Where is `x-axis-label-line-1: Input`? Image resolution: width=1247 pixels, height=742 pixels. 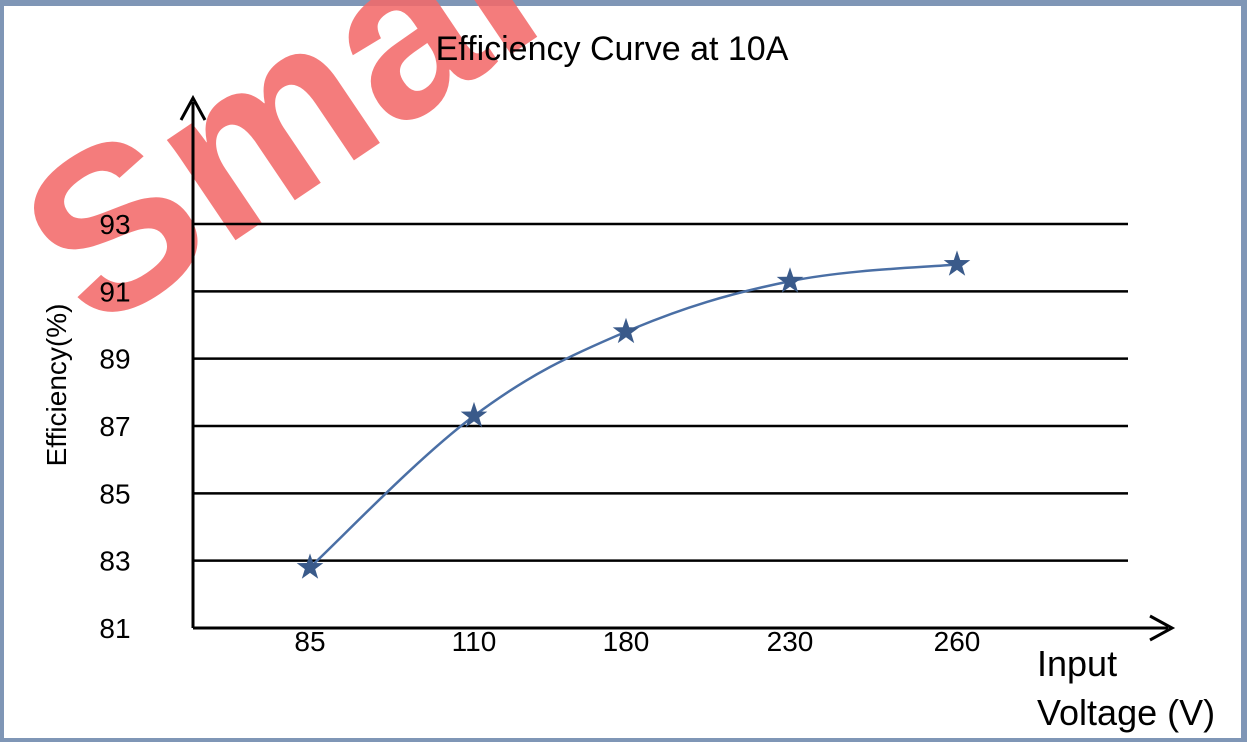 x-axis-label-line-1: Input is located at coordinates (1077, 663).